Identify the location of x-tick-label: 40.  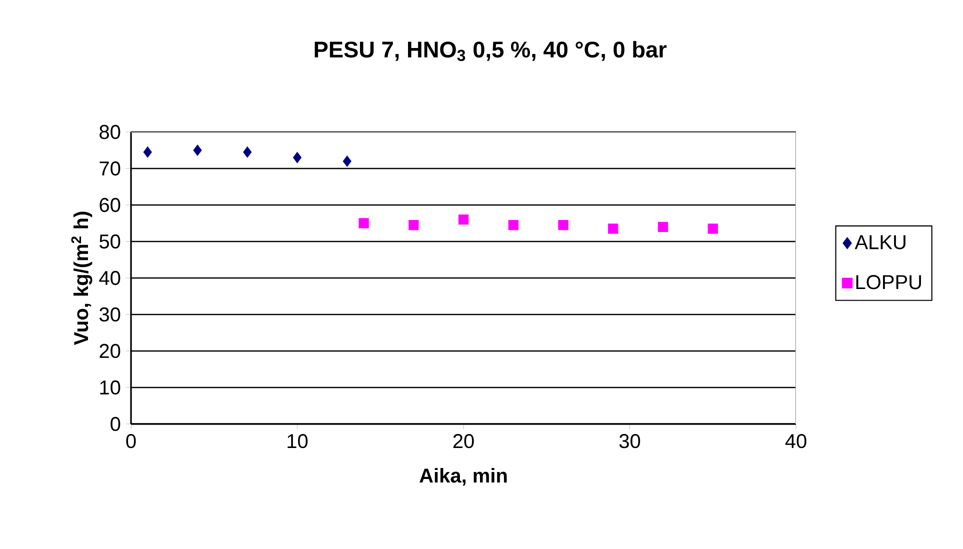
(795, 441).